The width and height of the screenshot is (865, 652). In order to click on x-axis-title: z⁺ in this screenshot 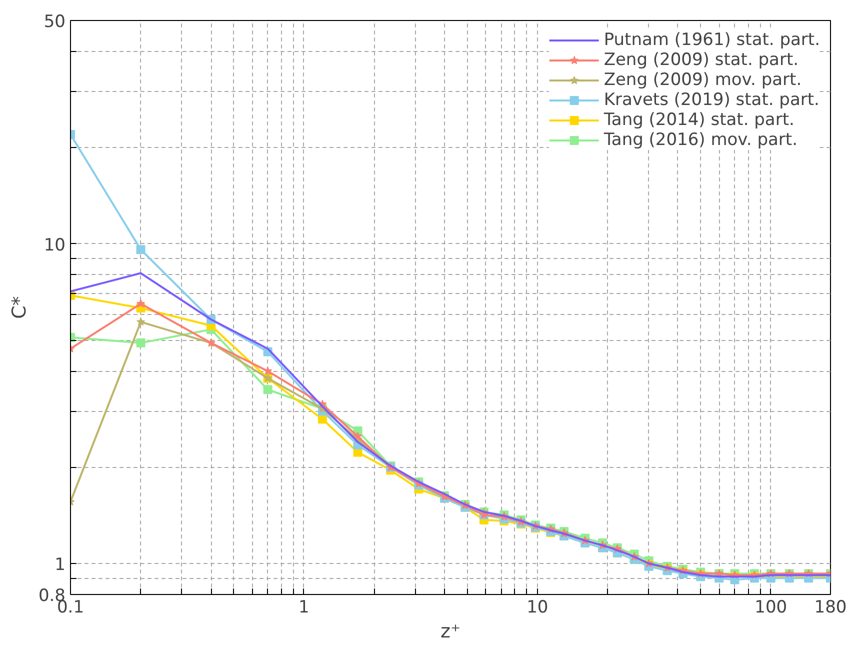, I will do `click(450, 631)`.